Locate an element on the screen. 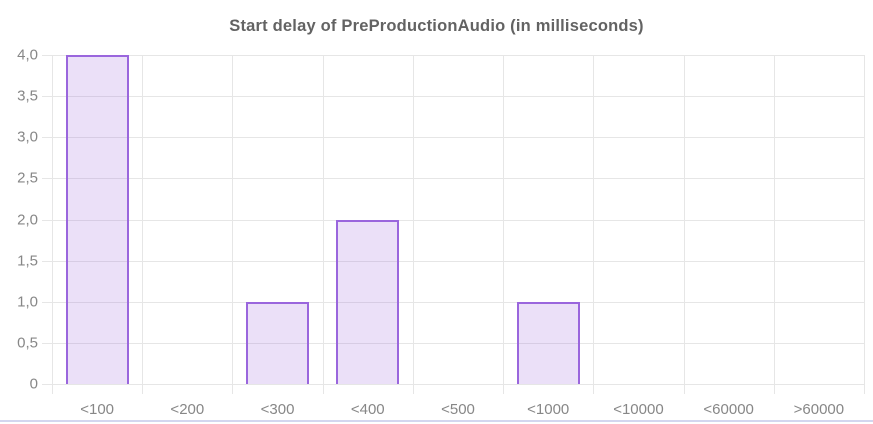  bar-<100 is located at coordinates (97, 219).